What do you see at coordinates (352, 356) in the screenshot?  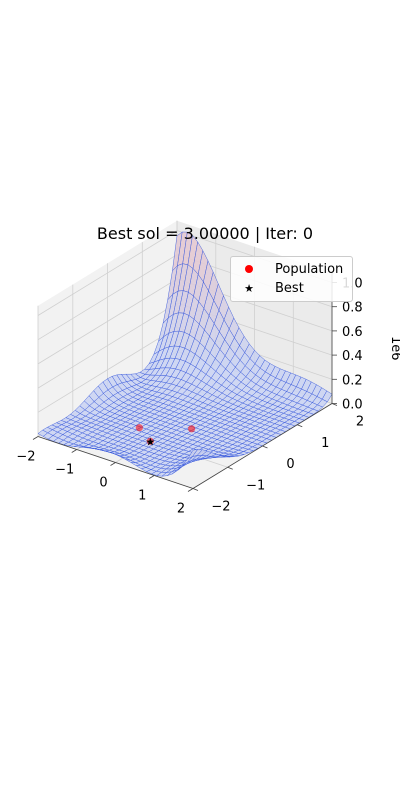 I see `z-tick-label: 0.4` at bounding box center [352, 356].